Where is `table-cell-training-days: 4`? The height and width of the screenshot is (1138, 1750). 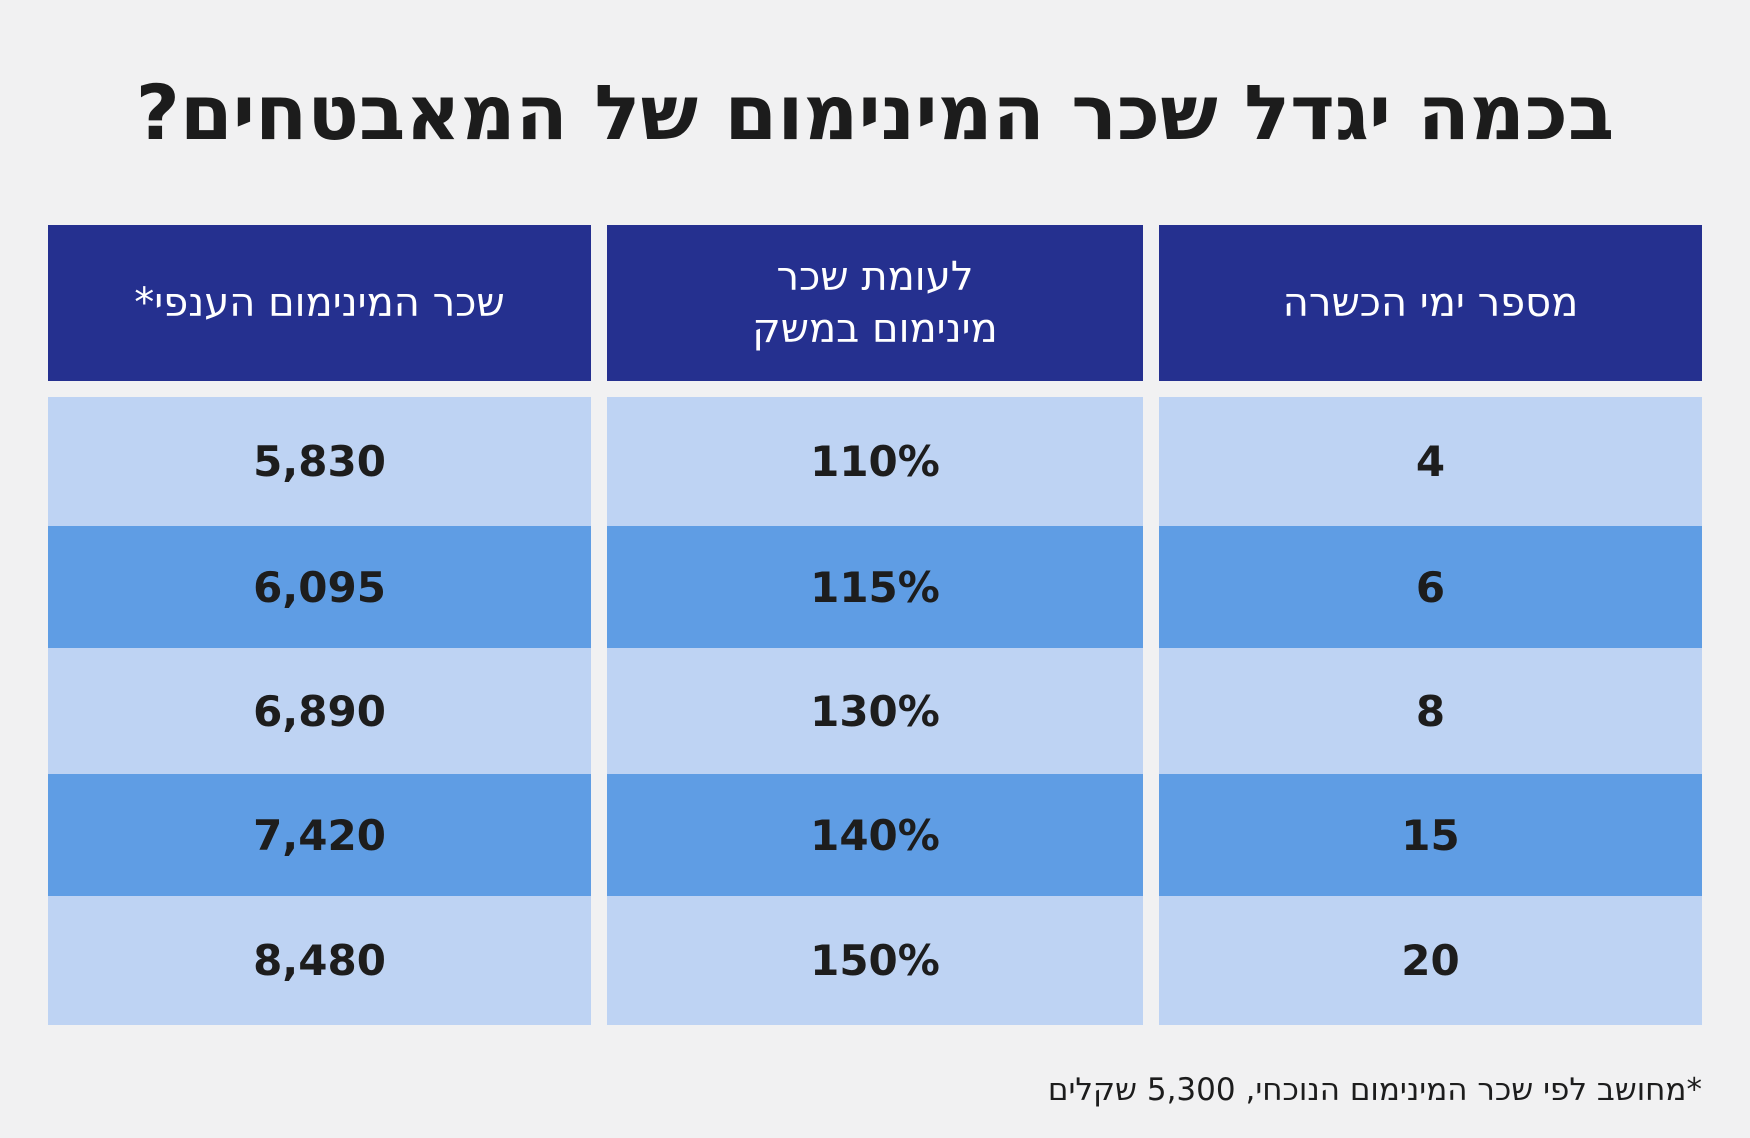
table-cell-training-days: 4 is located at coordinates (1430, 461).